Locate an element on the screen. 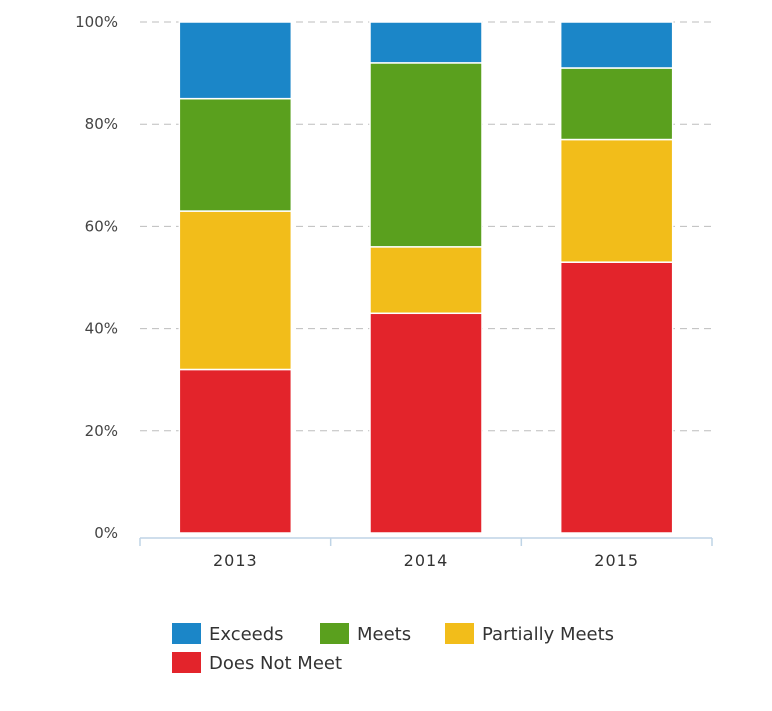 The image size is (772, 711). bar-segment-does-not-meet-2015 is located at coordinates (616, 397).